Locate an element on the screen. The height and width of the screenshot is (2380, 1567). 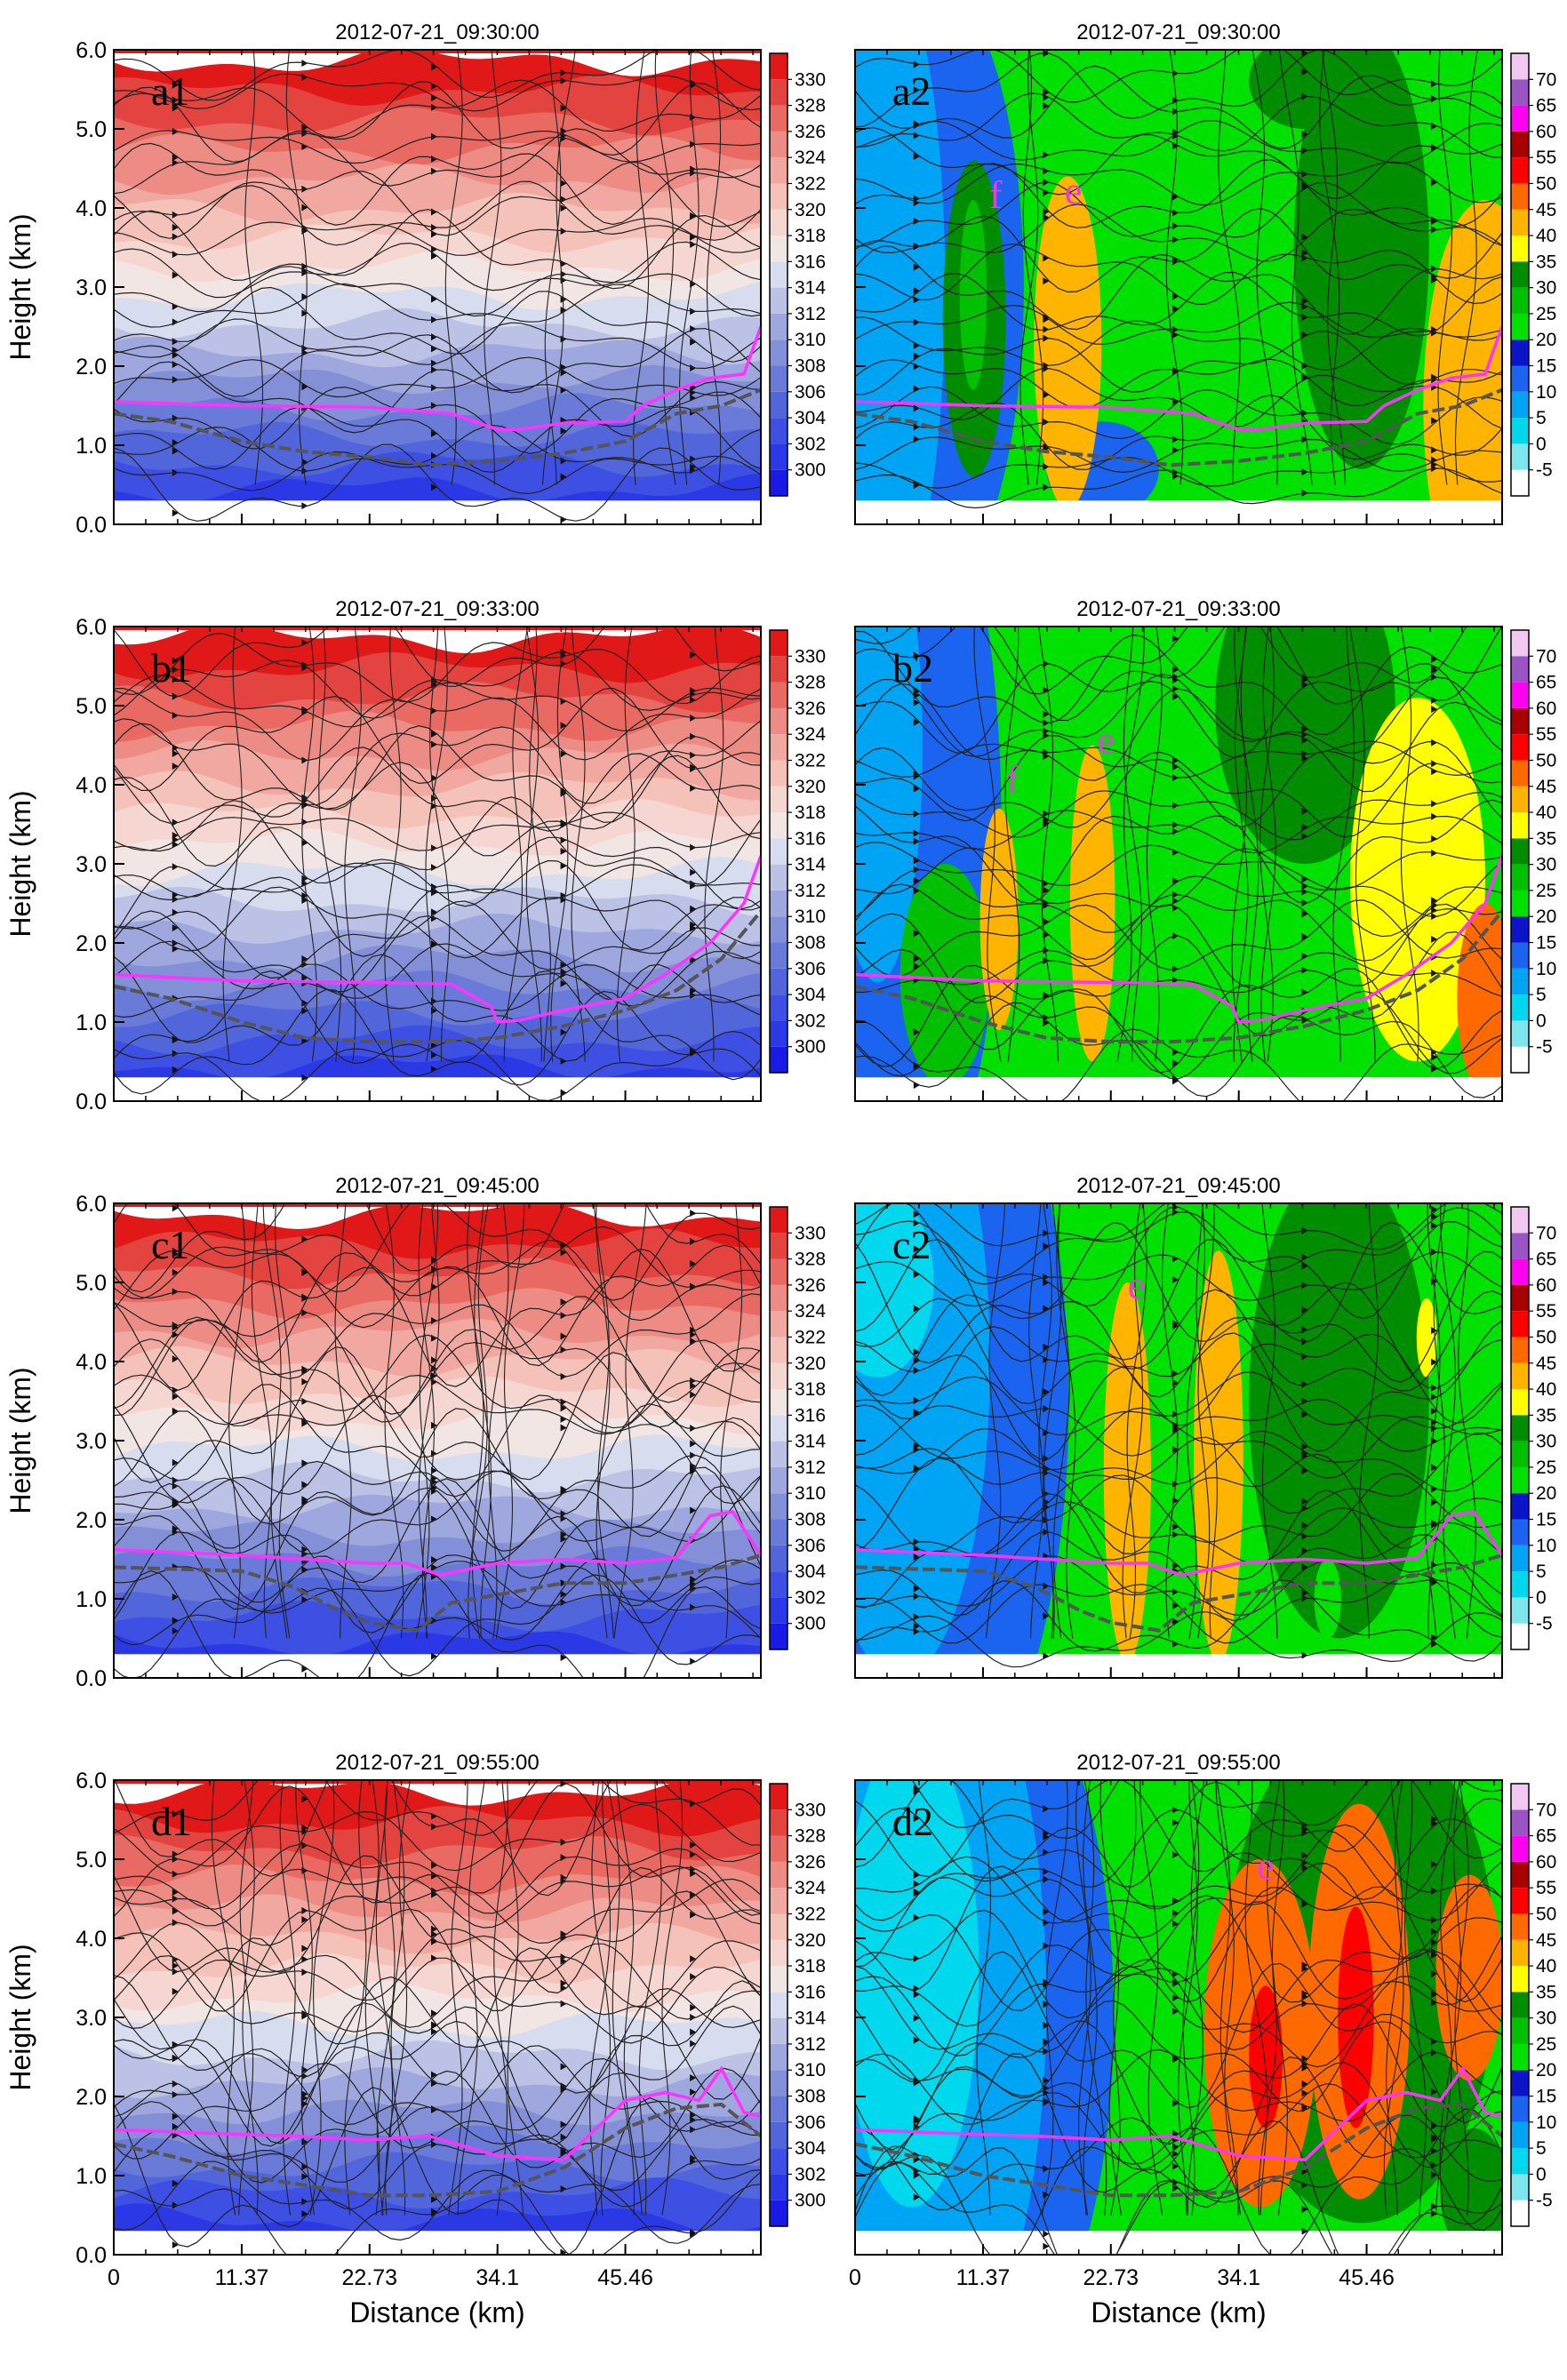
y-tick-label: 2.0 is located at coordinates (91, 367).